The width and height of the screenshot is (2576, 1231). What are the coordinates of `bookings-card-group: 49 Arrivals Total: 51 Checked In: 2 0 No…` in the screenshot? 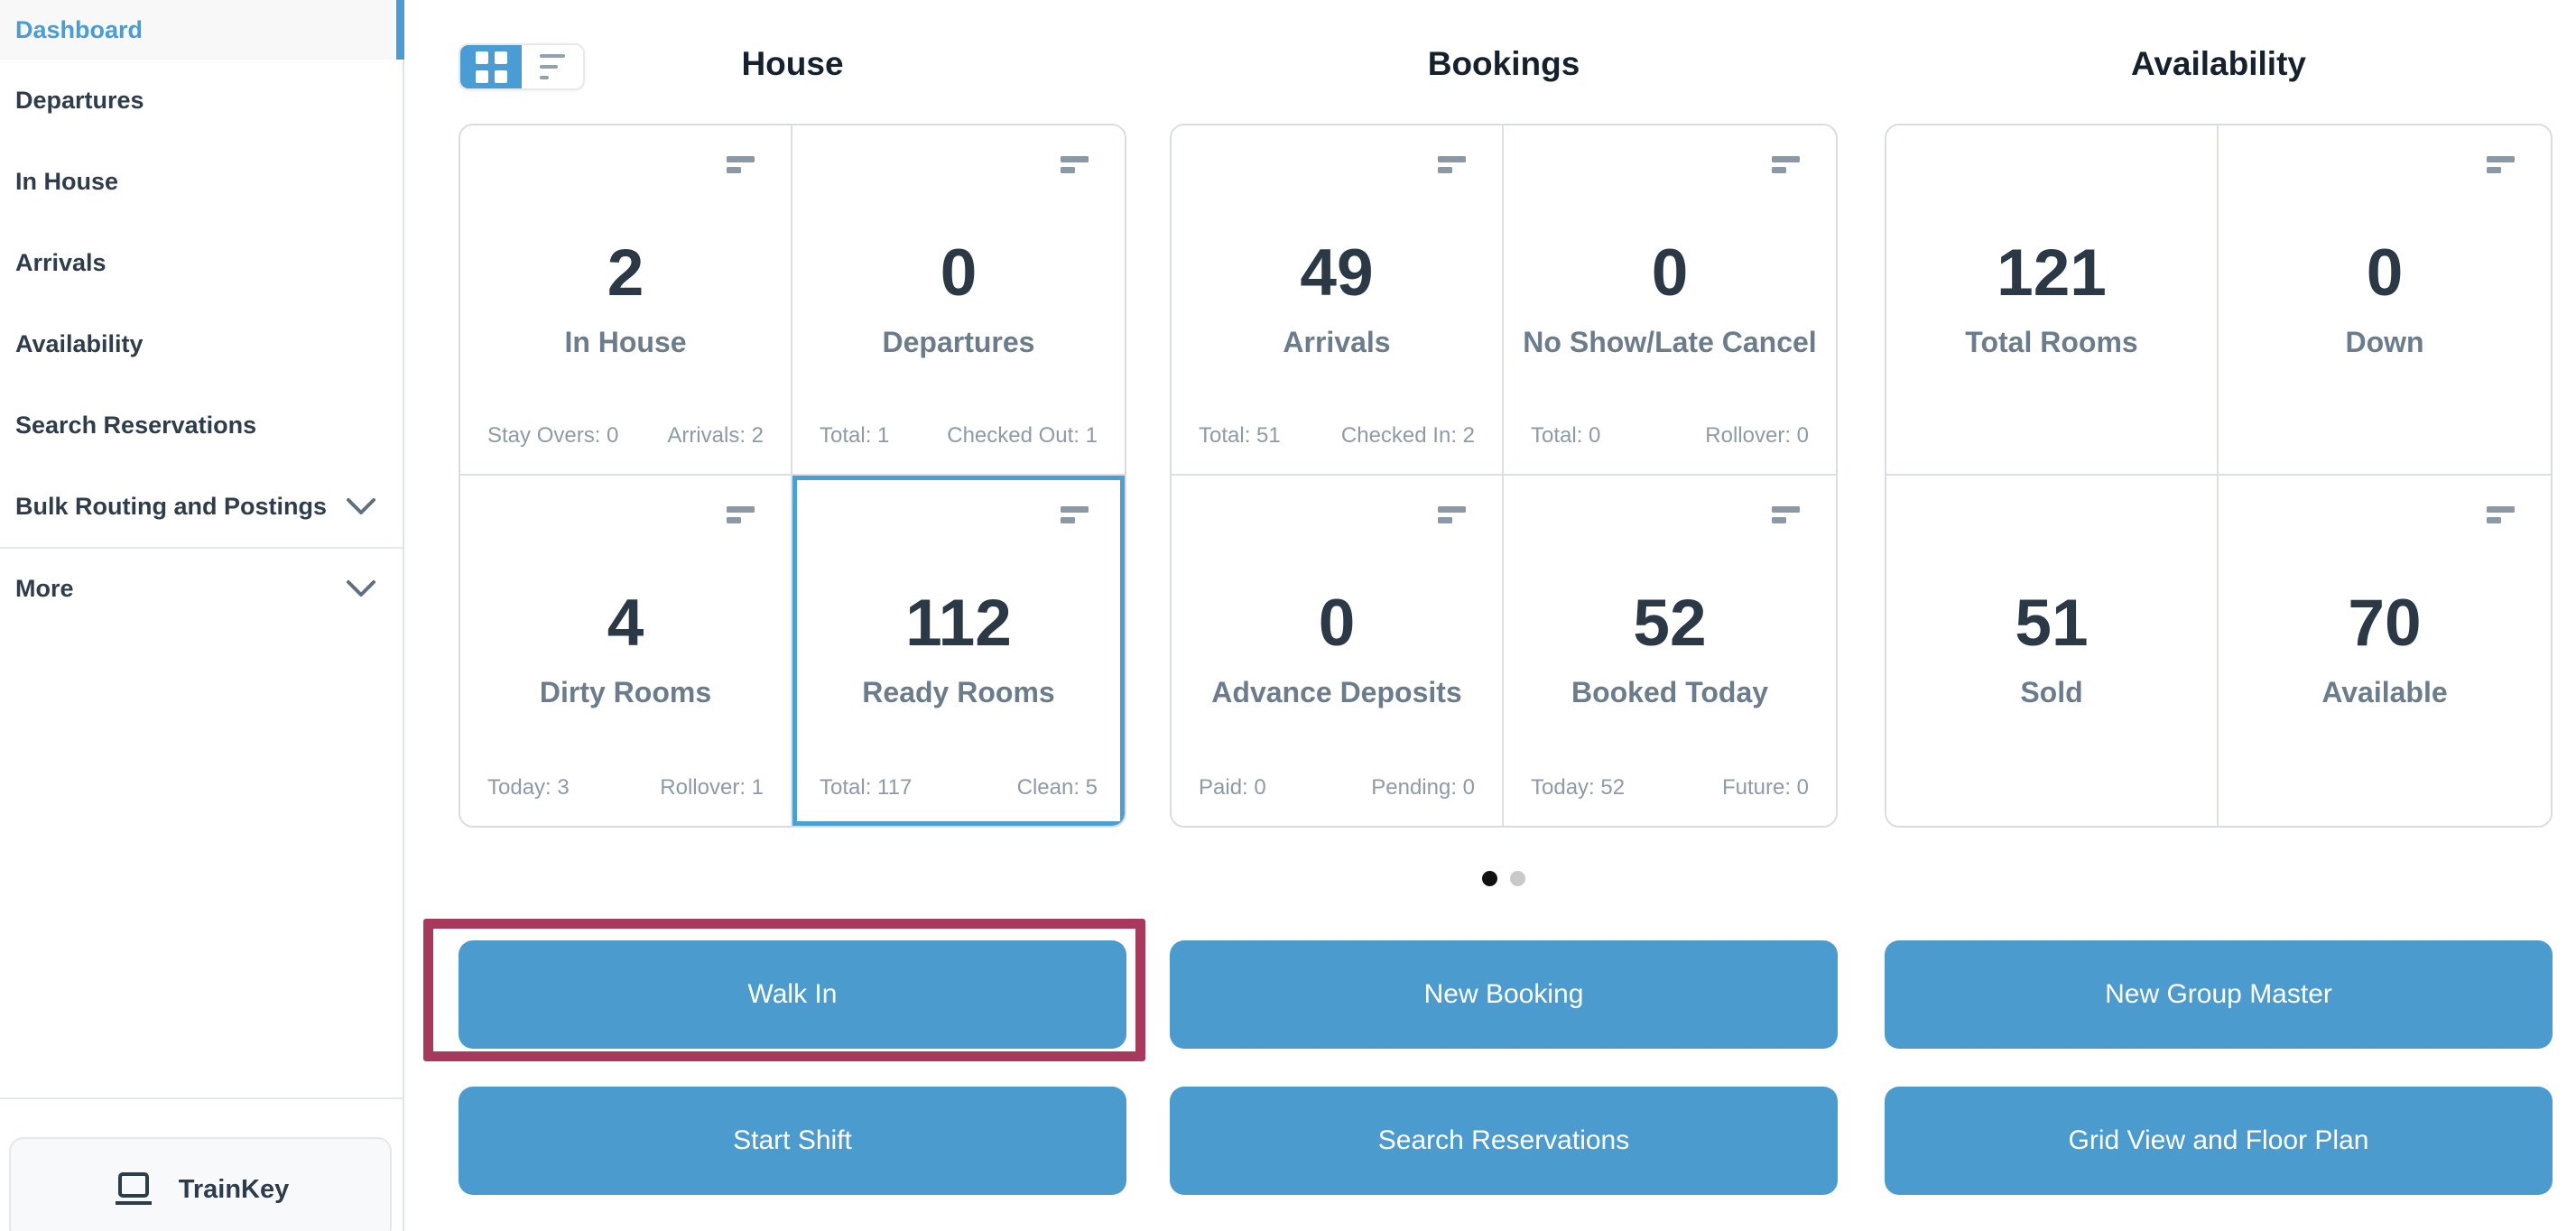 It's located at (1504, 476).